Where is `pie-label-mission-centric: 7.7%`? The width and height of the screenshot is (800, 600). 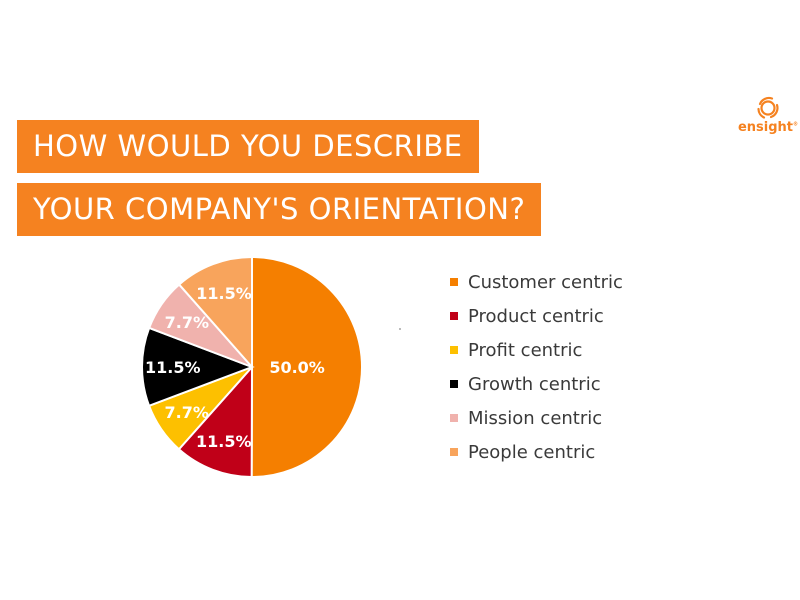
pie-label-mission-centric: 7.7% is located at coordinates (187, 322).